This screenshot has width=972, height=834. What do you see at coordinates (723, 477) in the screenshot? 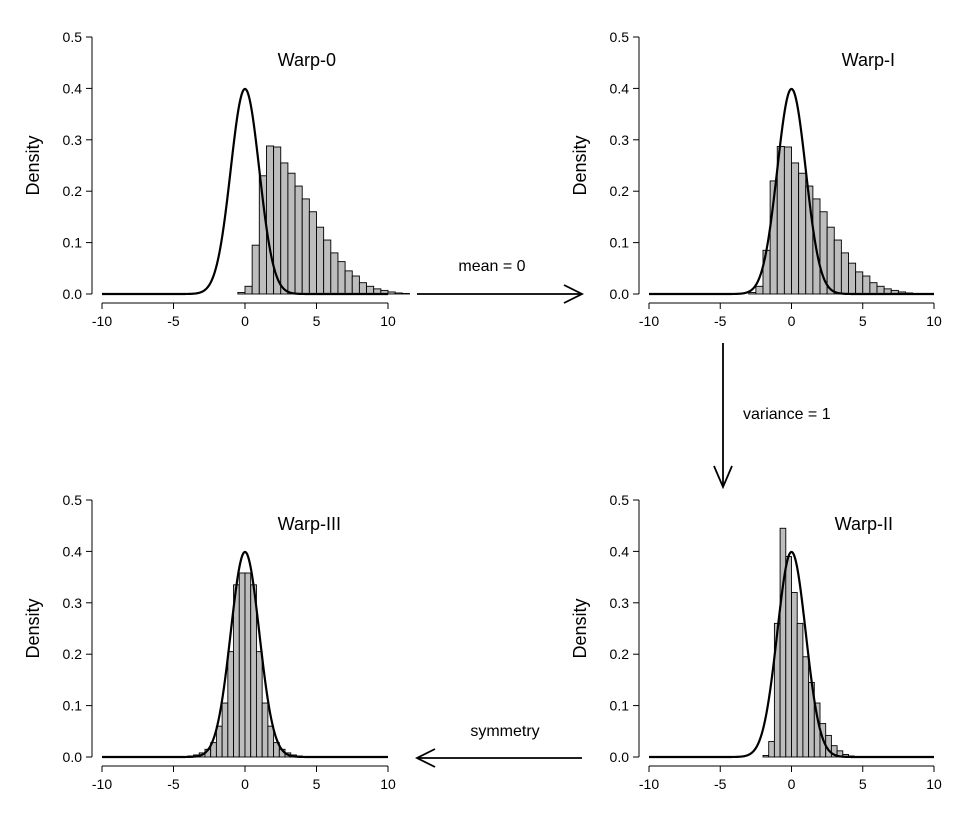
I see `arrowhead-down` at bounding box center [723, 477].